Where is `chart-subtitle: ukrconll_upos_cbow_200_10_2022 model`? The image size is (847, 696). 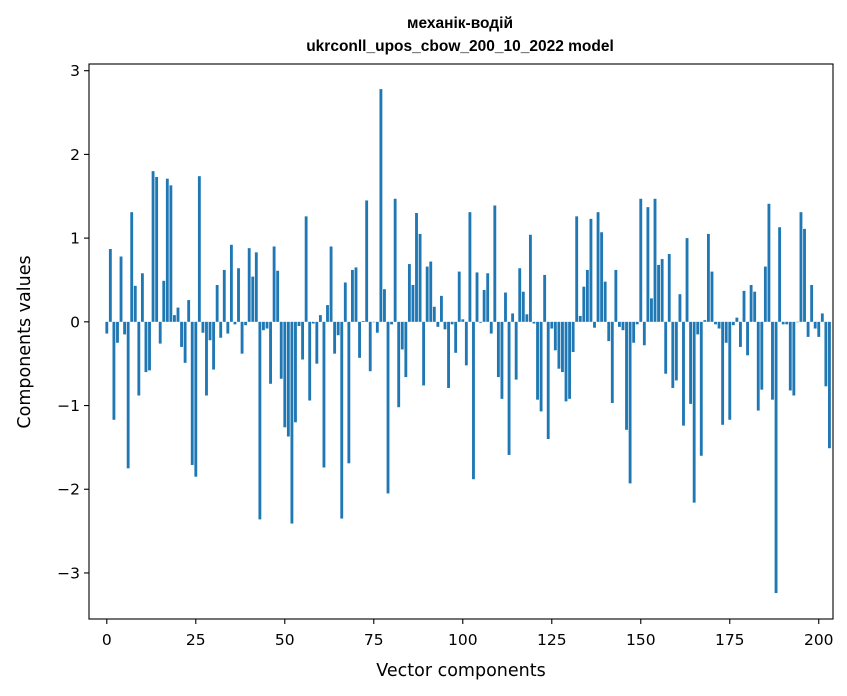
chart-subtitle: ukrconll_upos_cbow_200_10_2022 model is located at coordinates (460, 46).